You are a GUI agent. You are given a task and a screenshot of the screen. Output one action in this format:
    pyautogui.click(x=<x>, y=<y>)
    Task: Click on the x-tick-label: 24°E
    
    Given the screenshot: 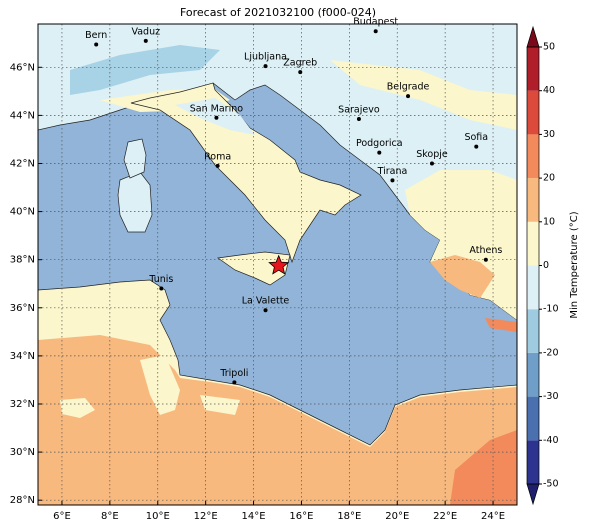 What is the action you would take?
    pyautogui.click(x=493, y=516)
    